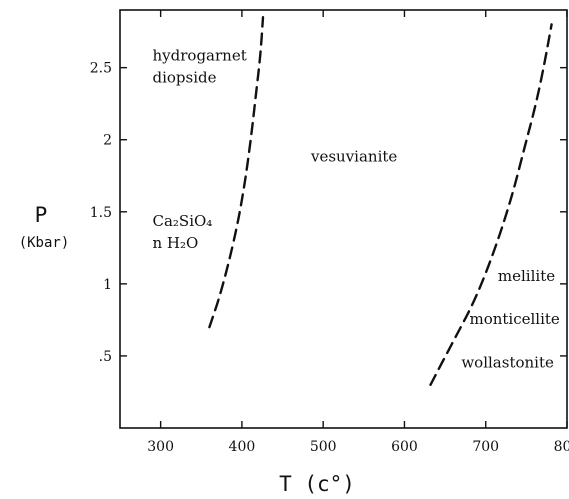  What do you see at coordinates (317, 484) in the screenshot?
I see `x-axis-label: T (c°)` at bounding box center [317, 484].